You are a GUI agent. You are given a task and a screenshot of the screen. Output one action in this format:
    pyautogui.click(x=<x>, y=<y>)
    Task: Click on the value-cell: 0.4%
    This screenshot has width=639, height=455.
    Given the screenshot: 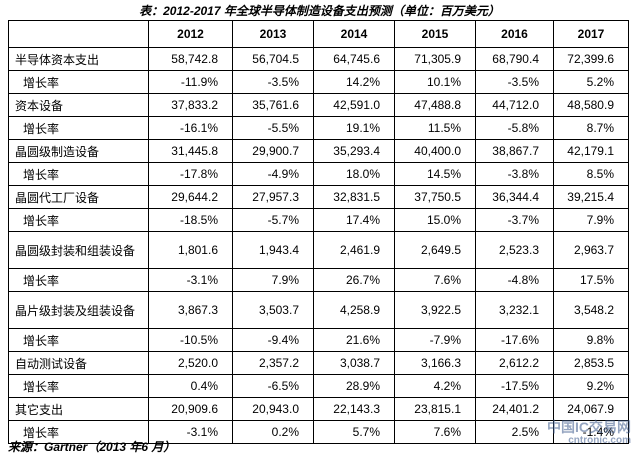 What is the action you would take?
    pyautogui.click(x=190, y=386)
    